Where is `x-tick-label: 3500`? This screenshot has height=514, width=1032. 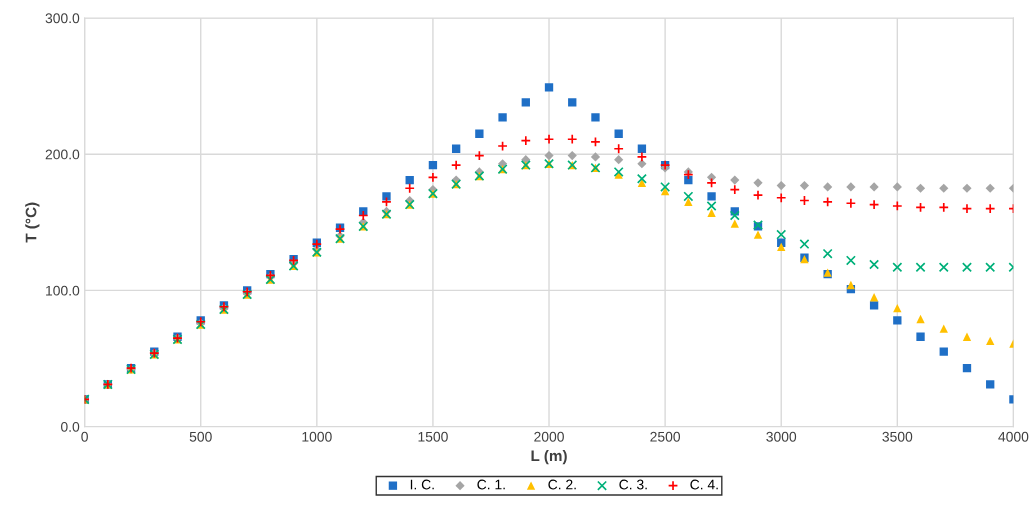
x-tick-label: 3500 is located at coordinates (897, 436).